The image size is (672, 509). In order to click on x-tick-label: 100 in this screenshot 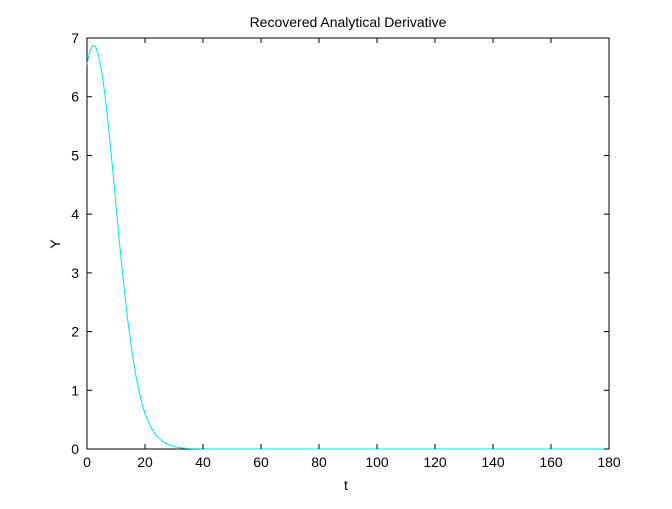, I will do `click(377, 462)`.